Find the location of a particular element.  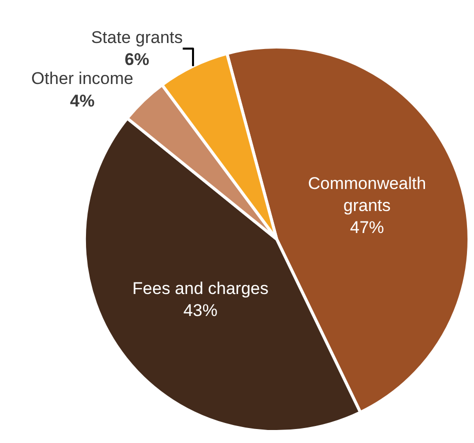

data-label: 47% is located at coordinates (367, 228).